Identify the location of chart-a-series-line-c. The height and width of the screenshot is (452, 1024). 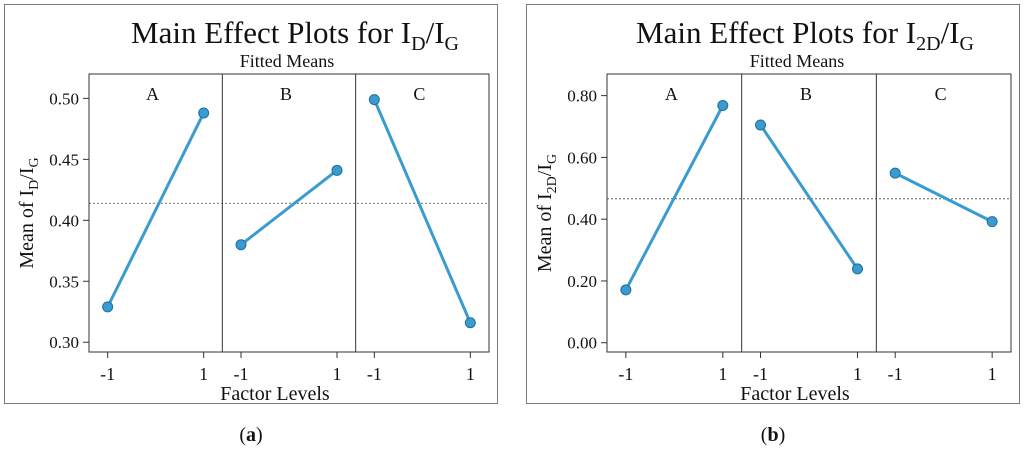
(422, 211).